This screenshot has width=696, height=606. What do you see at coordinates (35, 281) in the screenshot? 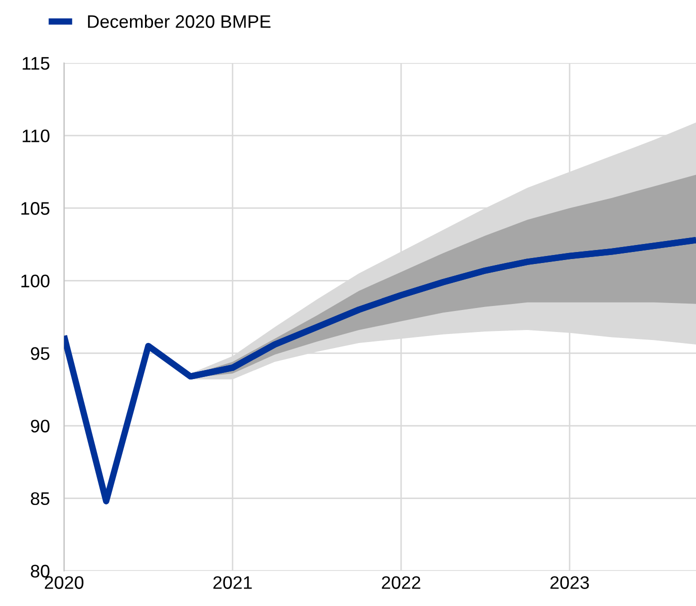
I see `y-tick-label: 100` at bounding box center [35, 281].